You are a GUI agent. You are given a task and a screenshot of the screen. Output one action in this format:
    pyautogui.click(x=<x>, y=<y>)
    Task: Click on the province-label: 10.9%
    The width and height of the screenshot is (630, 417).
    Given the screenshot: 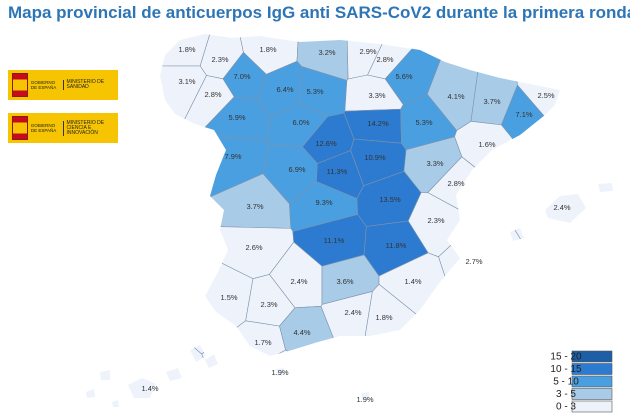 What is the action you would take?
    pyautogui.click(x=375, y=157)
    